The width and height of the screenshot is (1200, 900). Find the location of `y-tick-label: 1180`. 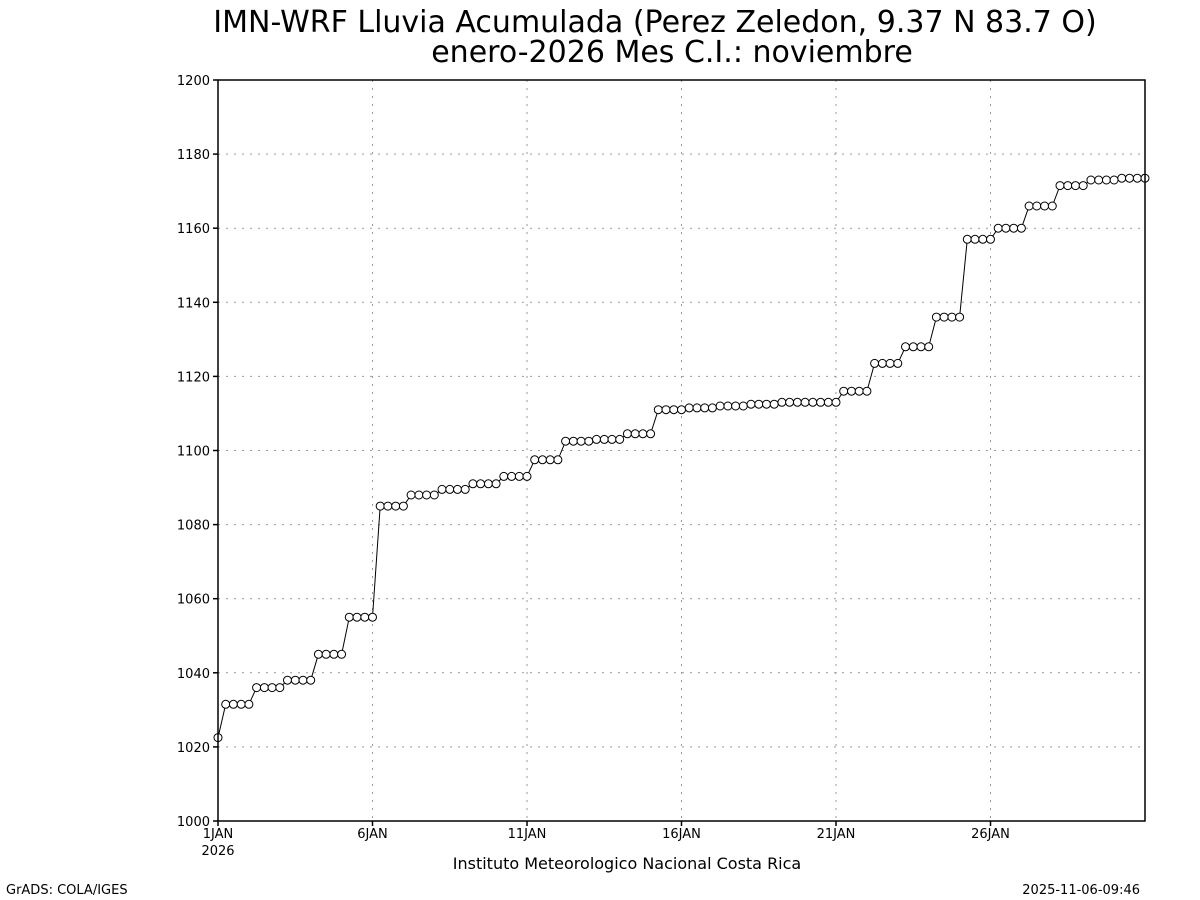

y-tick-label: 1180 is located at coordinates (193, 155).